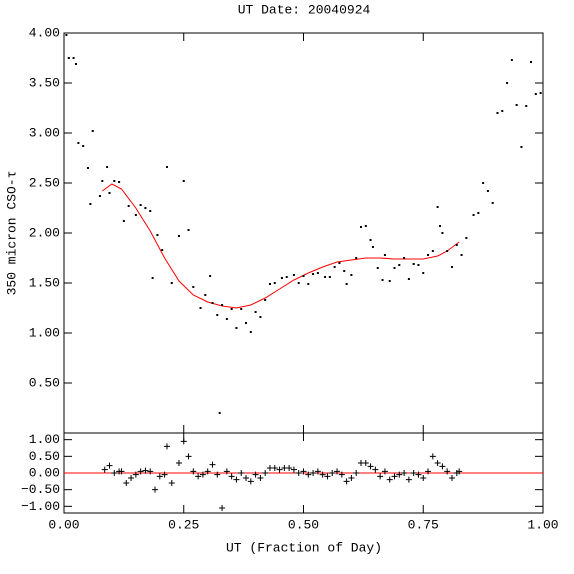 The width and height of the screenshot is (574, 574). I want to click on y-tick-label: 1.50, so click(44, 282).